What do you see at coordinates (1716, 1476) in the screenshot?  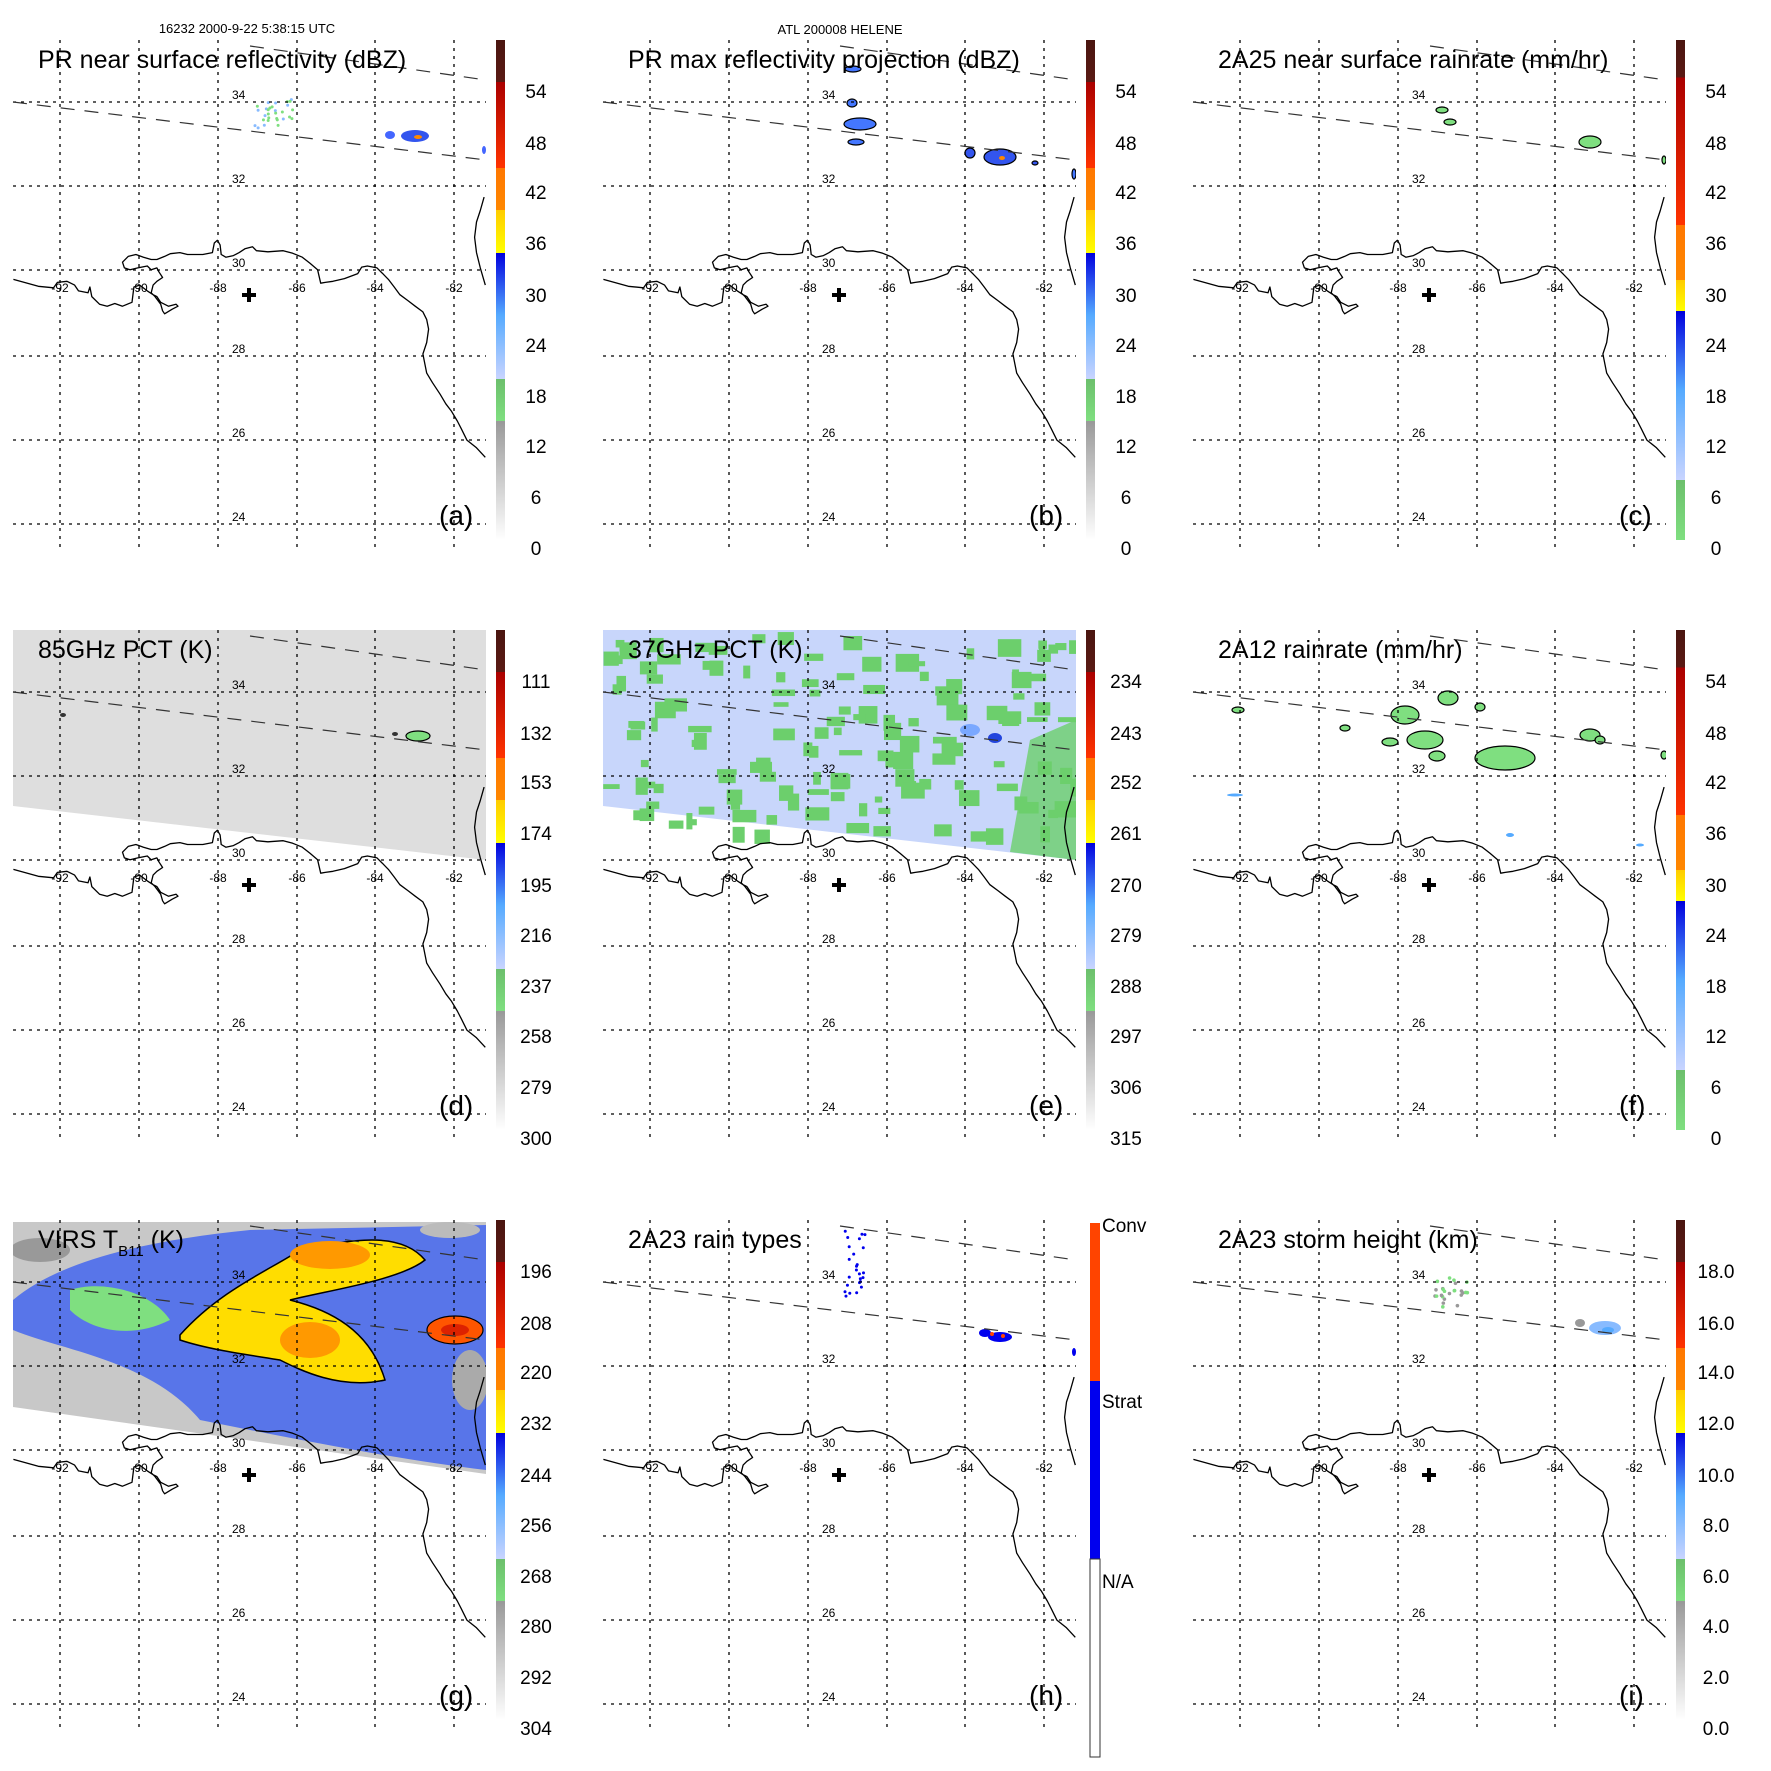 I see `colorbar-label: 10.0` at bounding box center [1716, 1476].